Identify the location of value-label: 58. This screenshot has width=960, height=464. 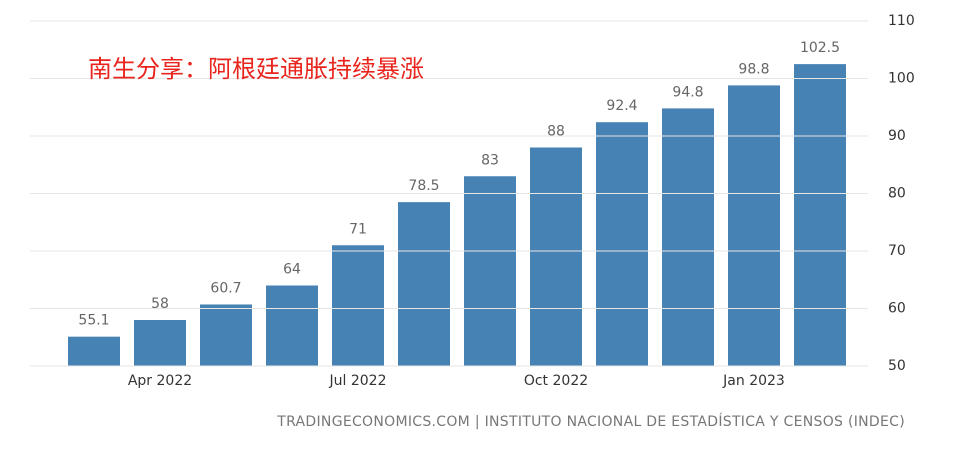
(160, 304).